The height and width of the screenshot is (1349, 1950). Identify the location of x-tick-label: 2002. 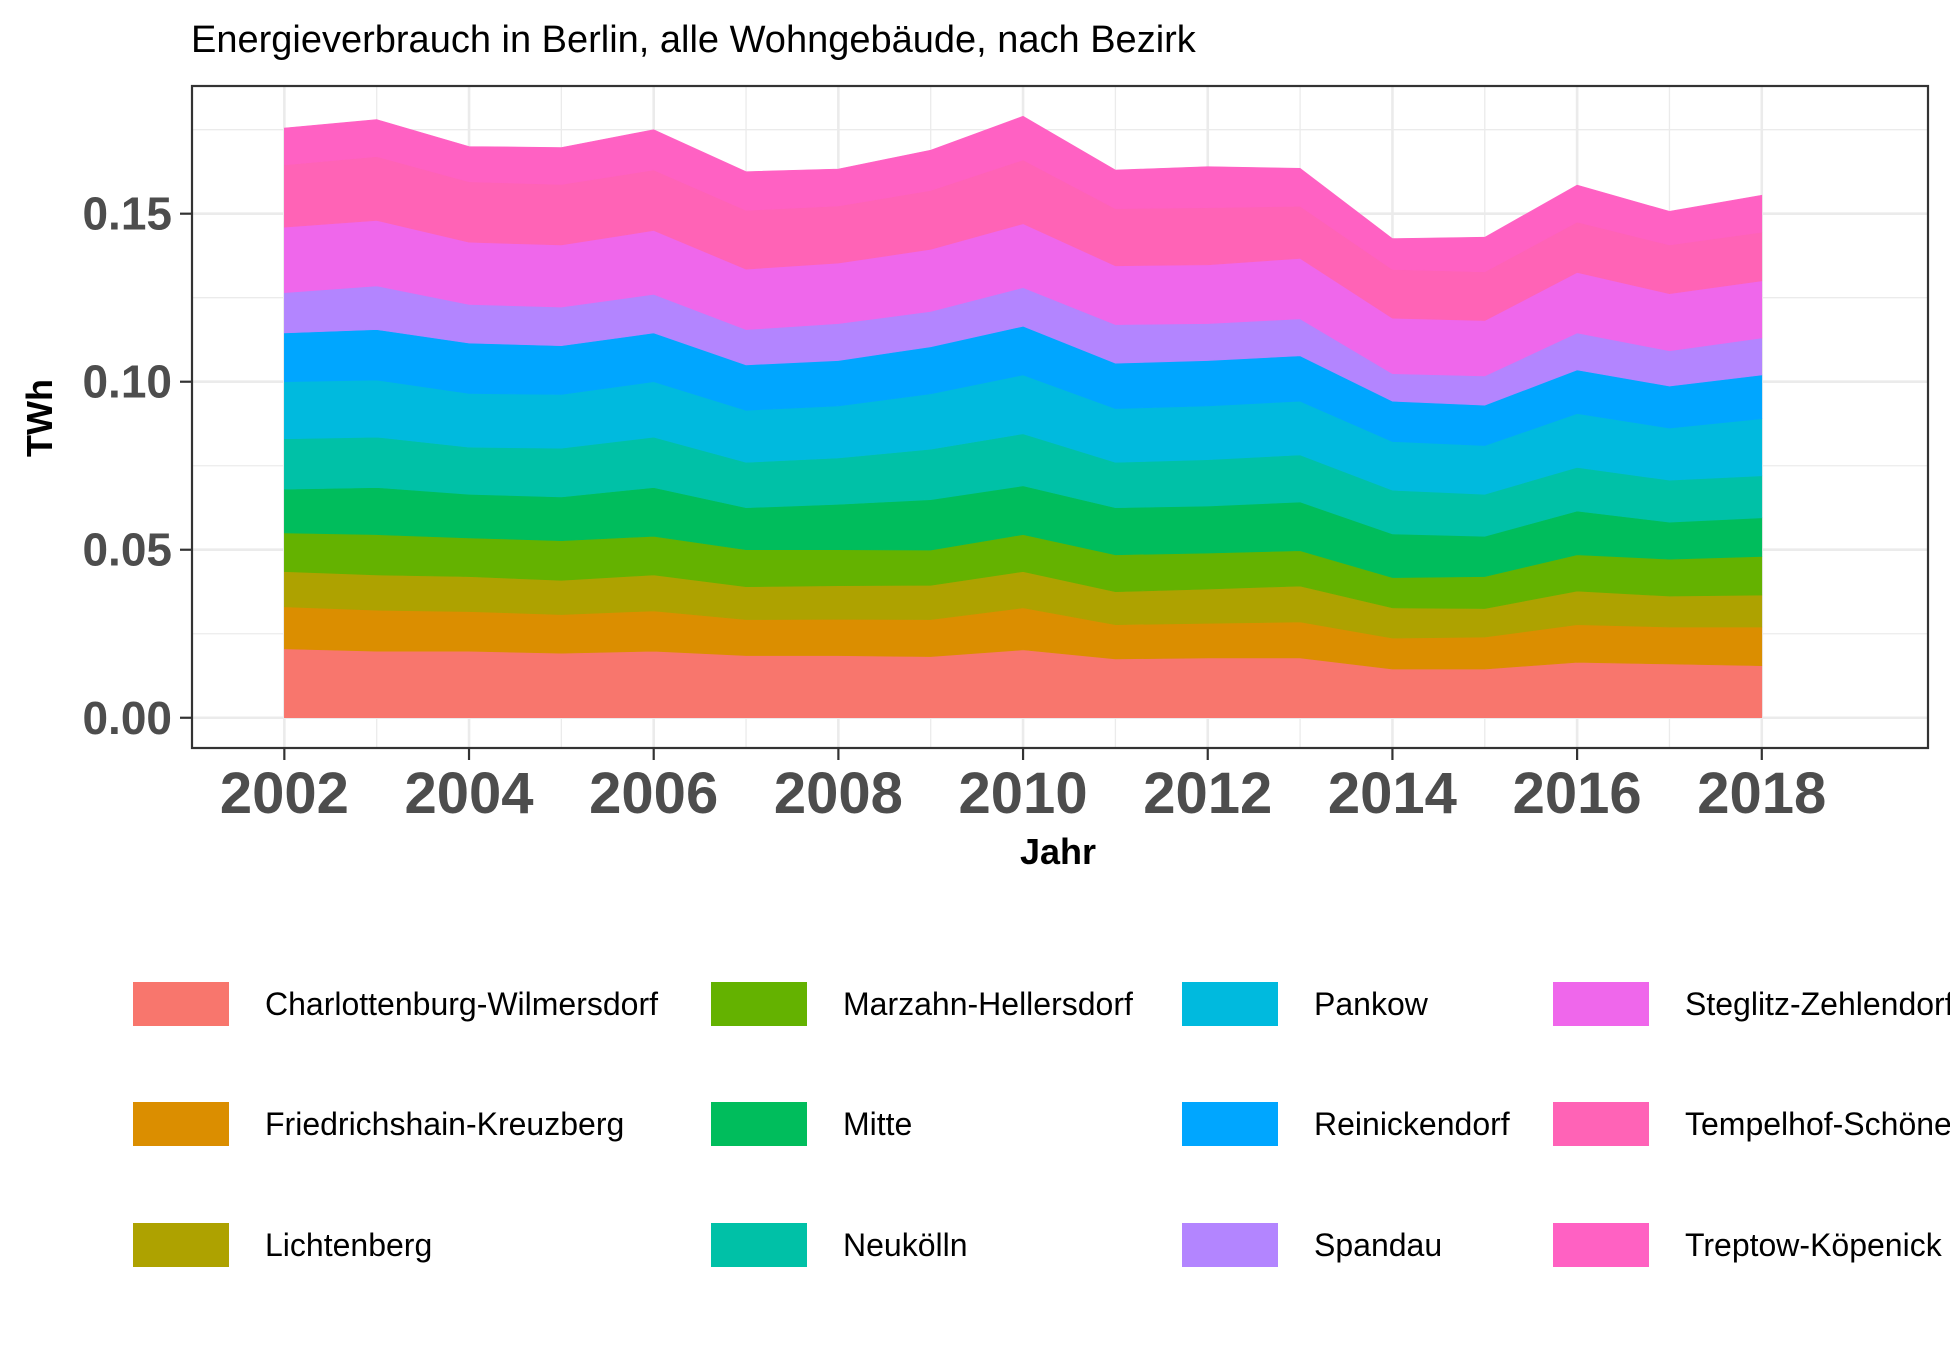
(284, 793).